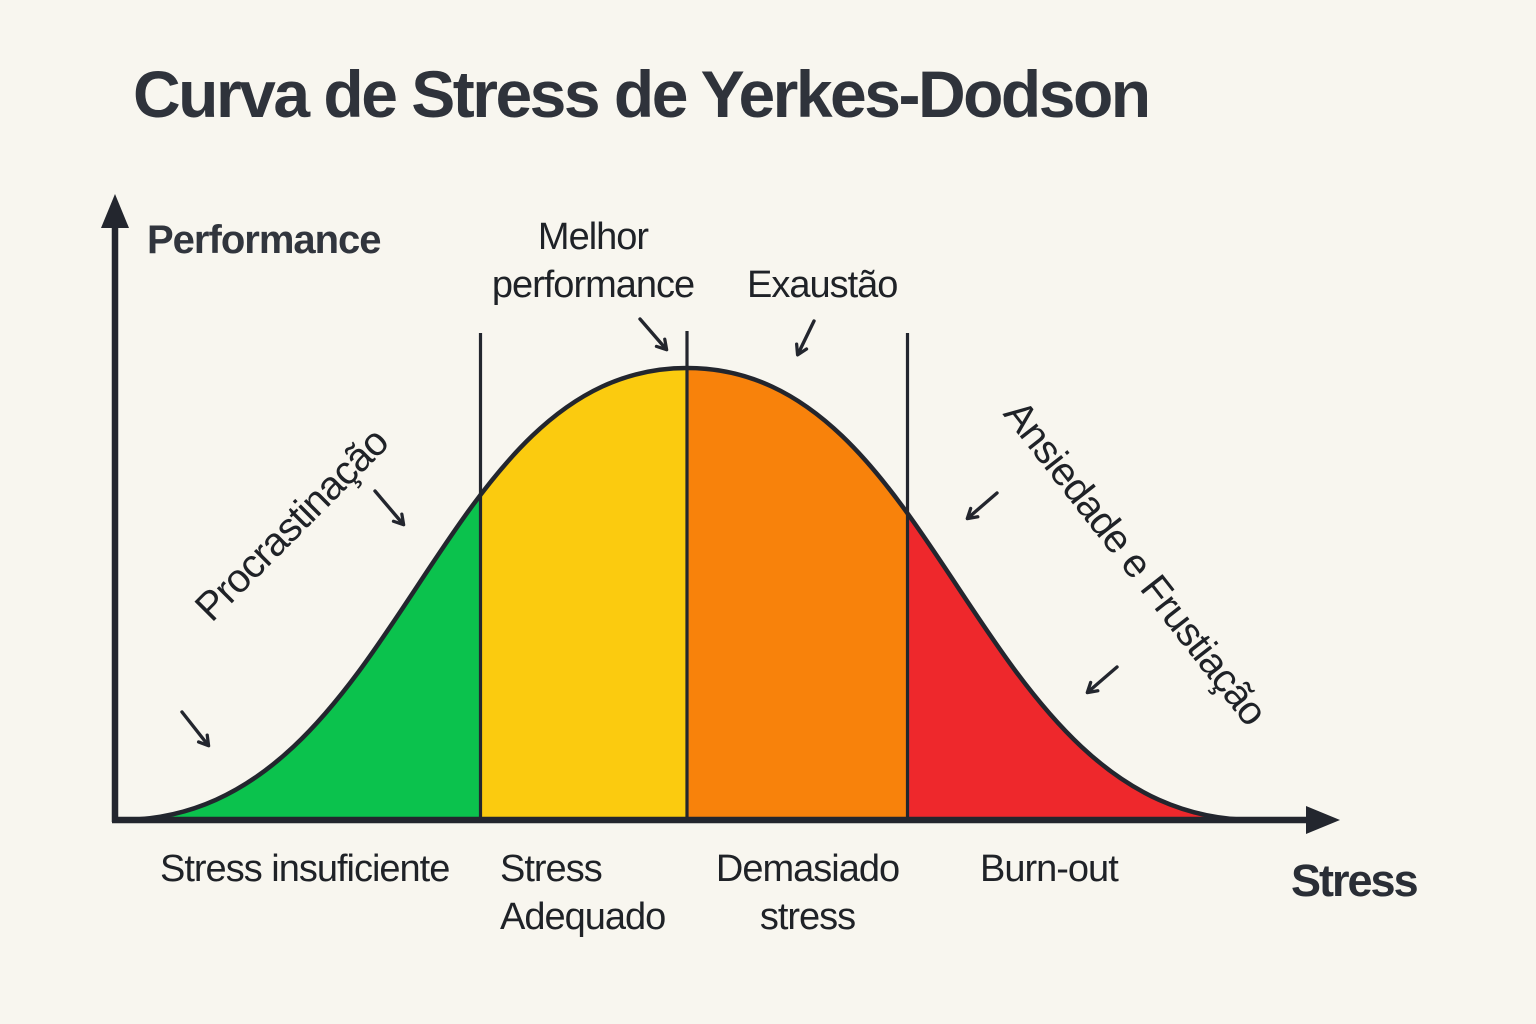 Image resolution: width=1536 pixels, height=1024 pixels. I want to click on annotation-exhaustion: Exaustão, so click(822, 285).